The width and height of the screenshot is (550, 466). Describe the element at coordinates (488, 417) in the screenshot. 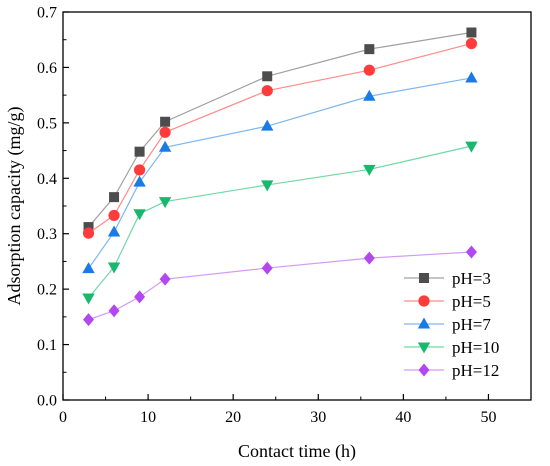

I see `x-tick-label: 50` at that location.